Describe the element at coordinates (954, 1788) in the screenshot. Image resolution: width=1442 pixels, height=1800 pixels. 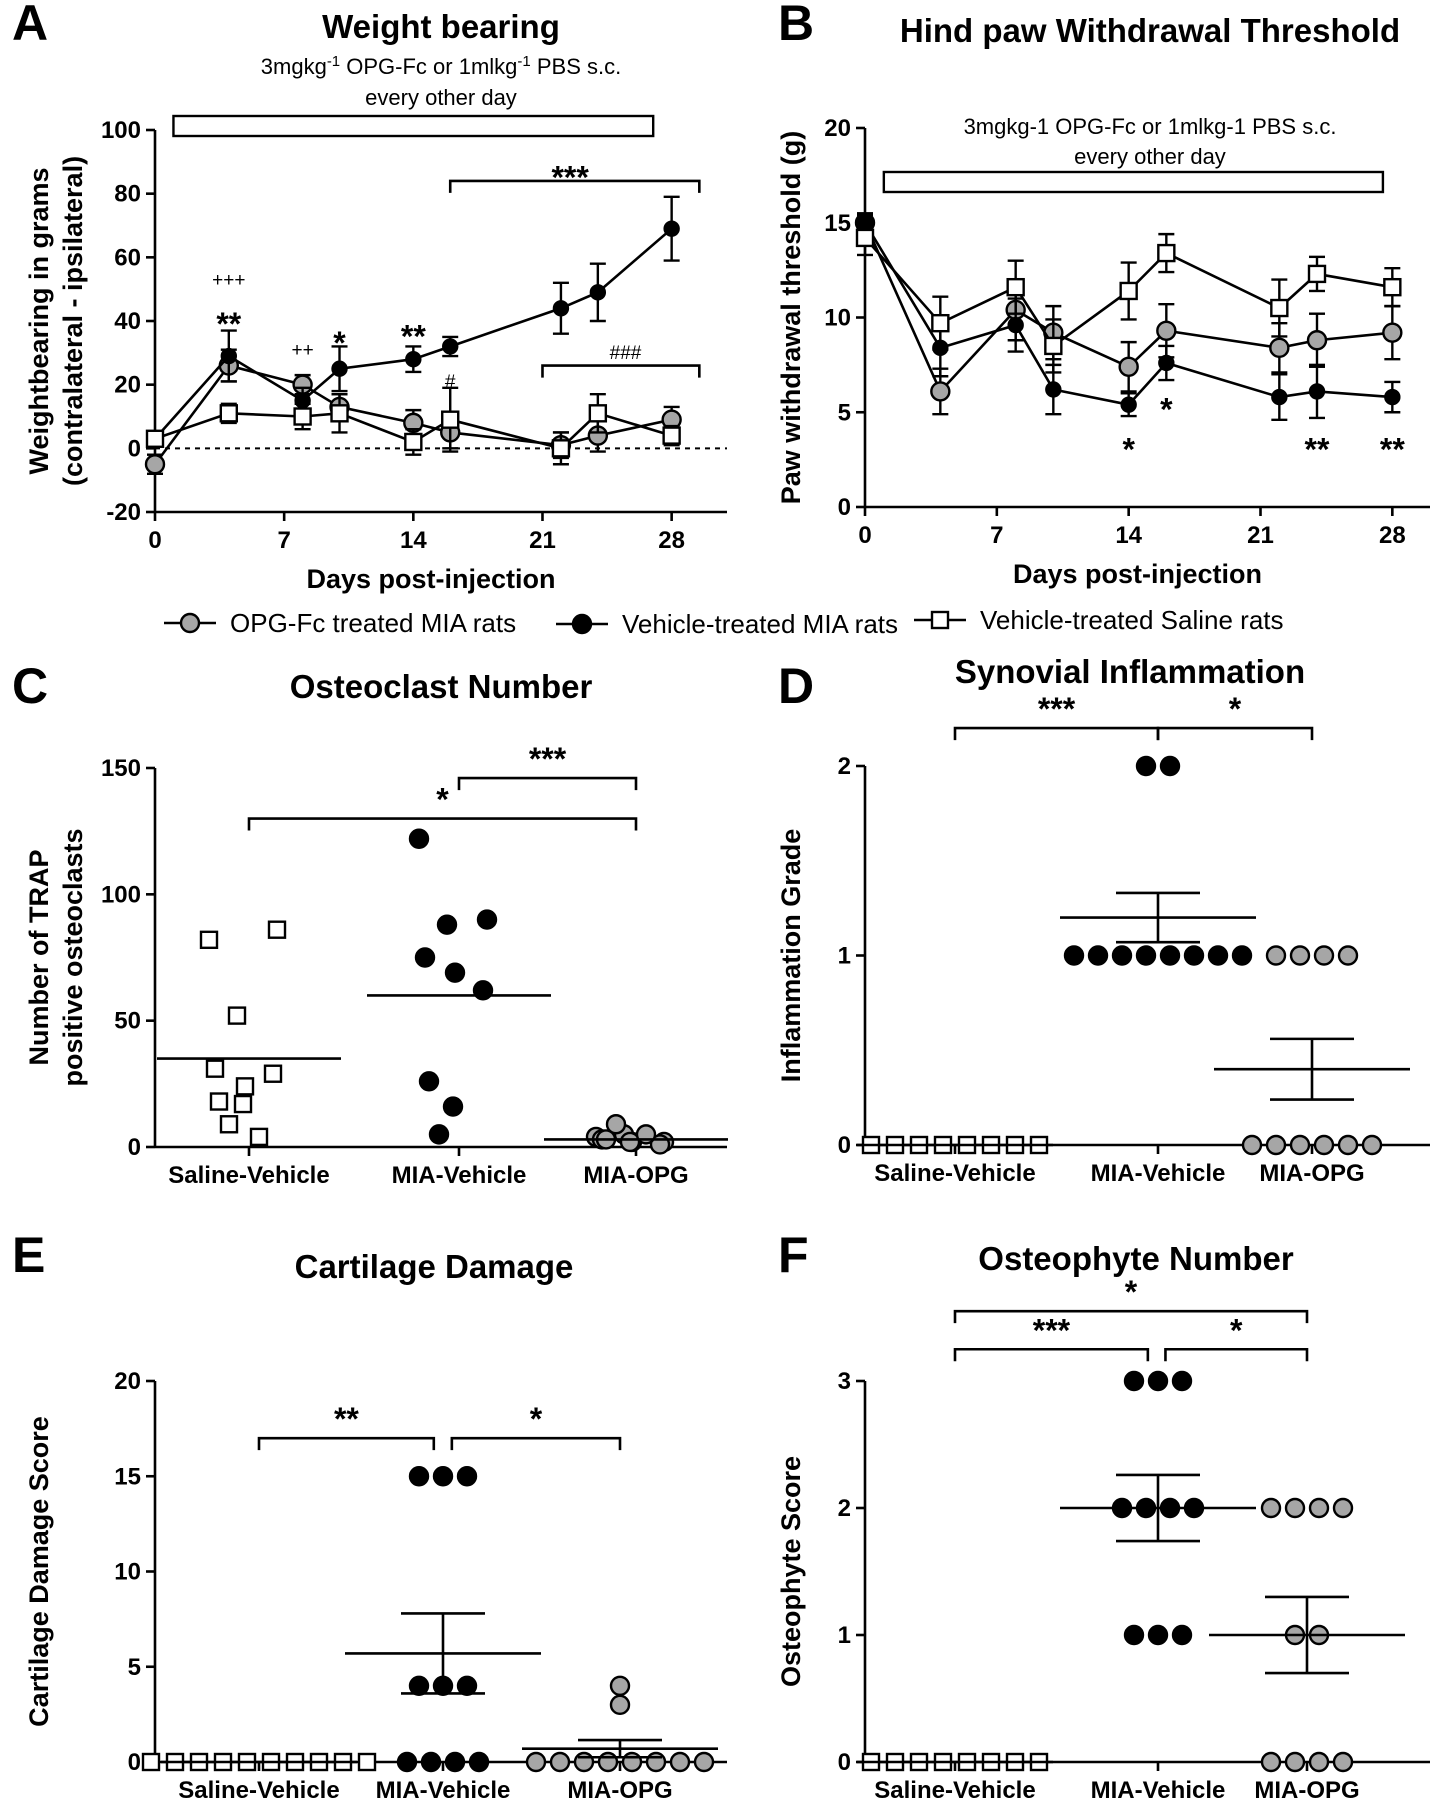
I see `x-tick-label: Saline-Vehicle` at that location.